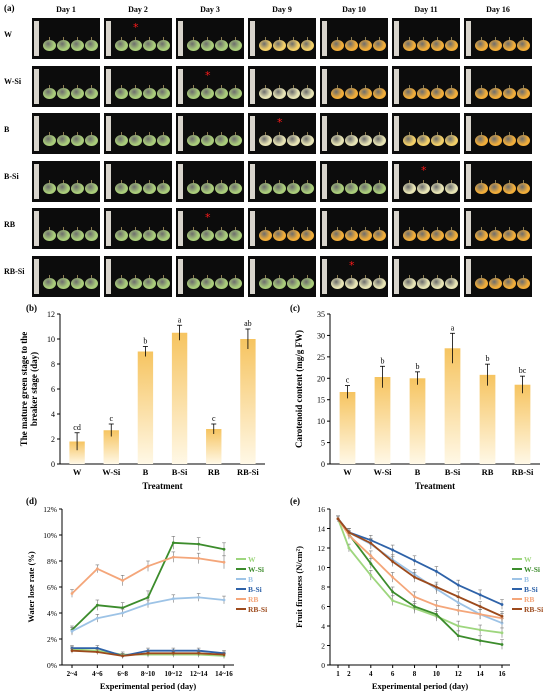  Describe the element at coordinates (322, 529) in the screenshot. I see `y-tick-label: 14` at that location.